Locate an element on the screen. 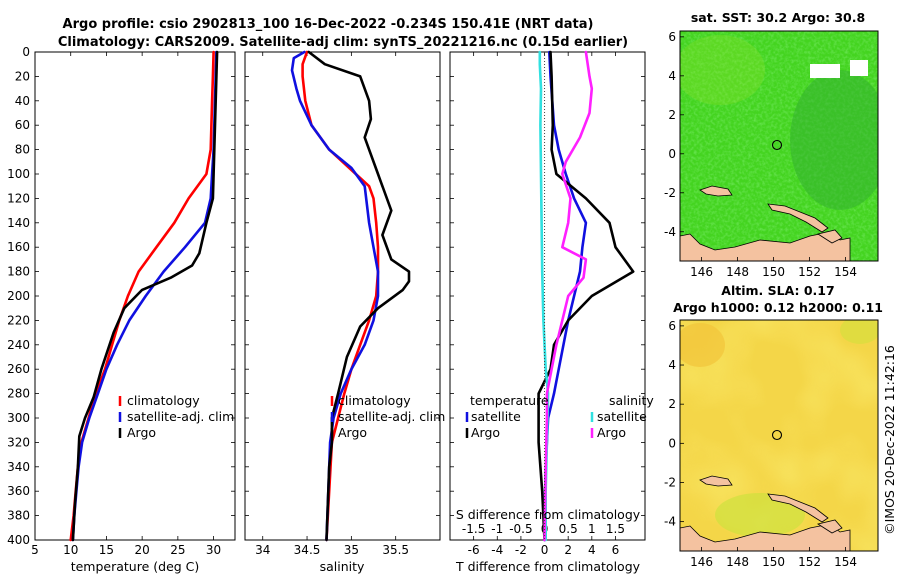 Image resolution: width=900 pixels, height=580 pixels. legend-label-s-argo: Argo is located at coordinates (611, 432).